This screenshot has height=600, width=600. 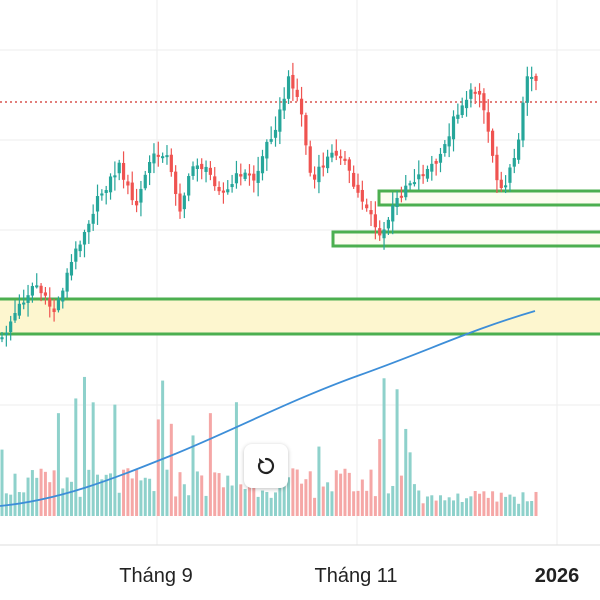 What do you see at coordinates (266, 466) in the screenshot?
I see `reset-button` at bounding box center [266, 466].